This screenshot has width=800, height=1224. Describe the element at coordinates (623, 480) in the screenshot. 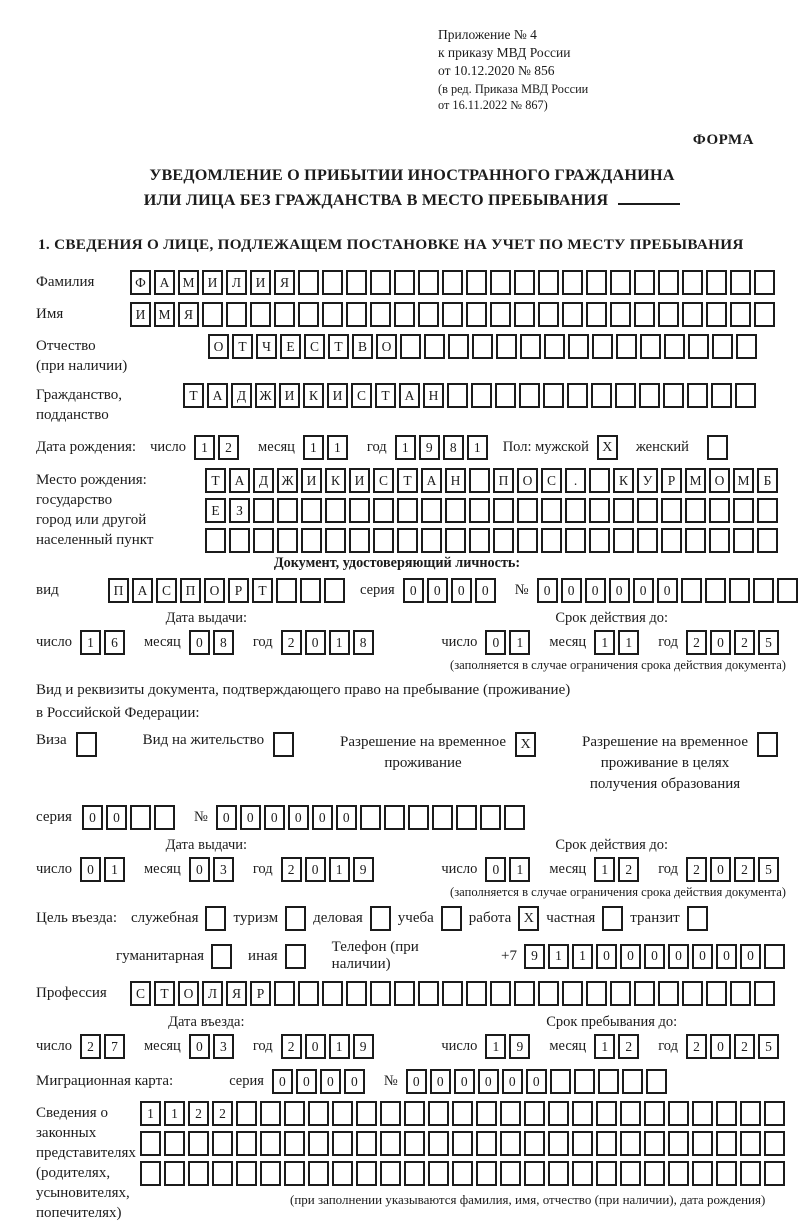

I see `char-cell: К` at that location.